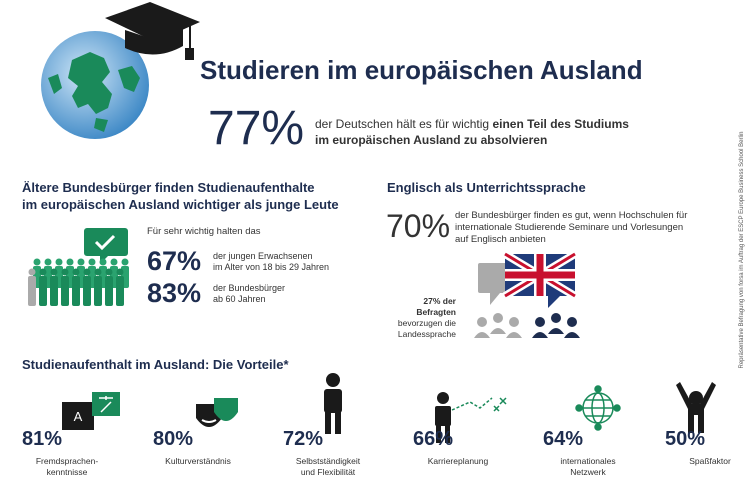 The width and height of the screenshot is (752, 500). What do you see at coordinates (78, 282) in the screenshot?
I see `people-group` at bounding box center [78, 282].